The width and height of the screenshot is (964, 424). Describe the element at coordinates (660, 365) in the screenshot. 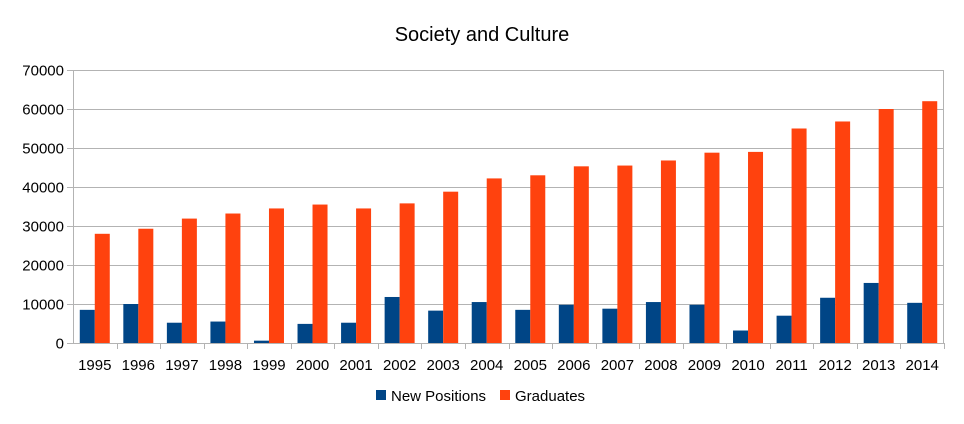

I see `x-tick-label: 2008` at that location.